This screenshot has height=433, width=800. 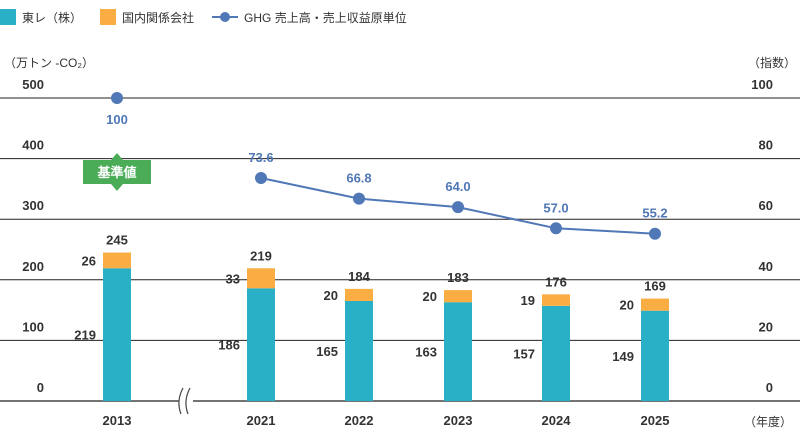 What do you see at coordinates (158, 17) in the screenshot?
I see `legend-label-domestic: 国内関係会社` at bounding box center [158, 17].